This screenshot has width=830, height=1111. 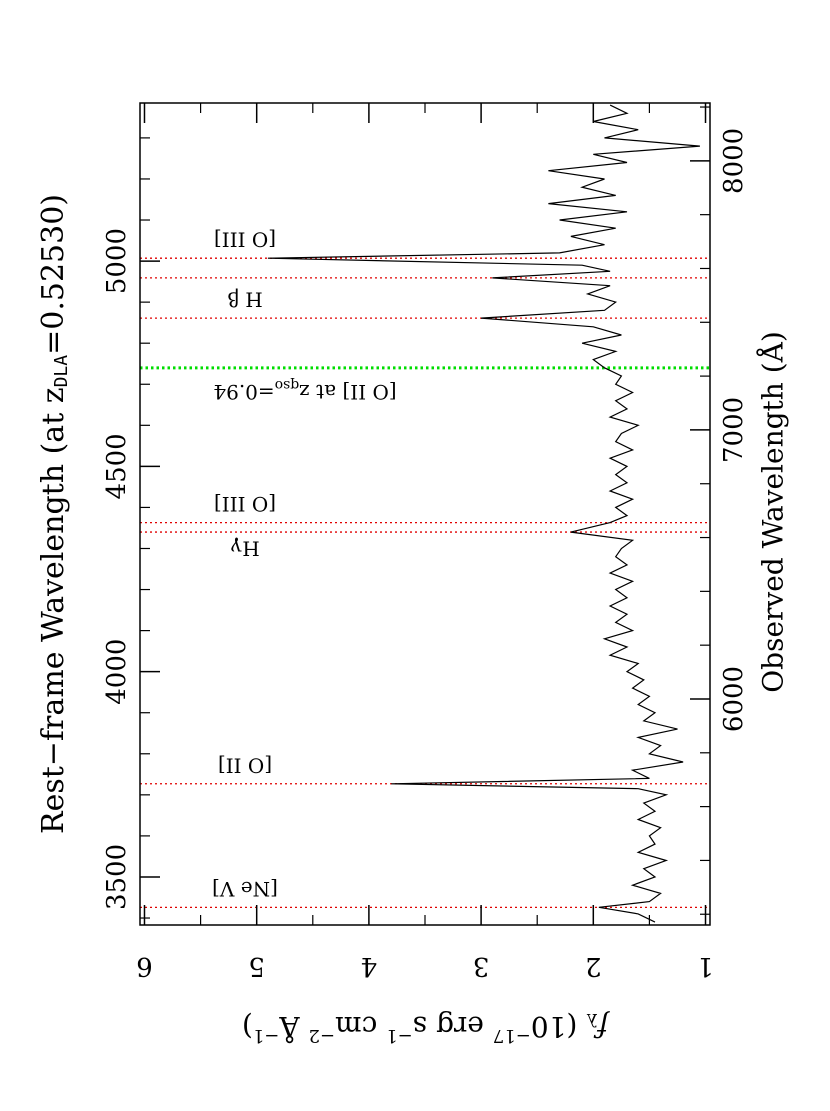 I want to click on line-label: [Ne V], so click(x=245, y=889).